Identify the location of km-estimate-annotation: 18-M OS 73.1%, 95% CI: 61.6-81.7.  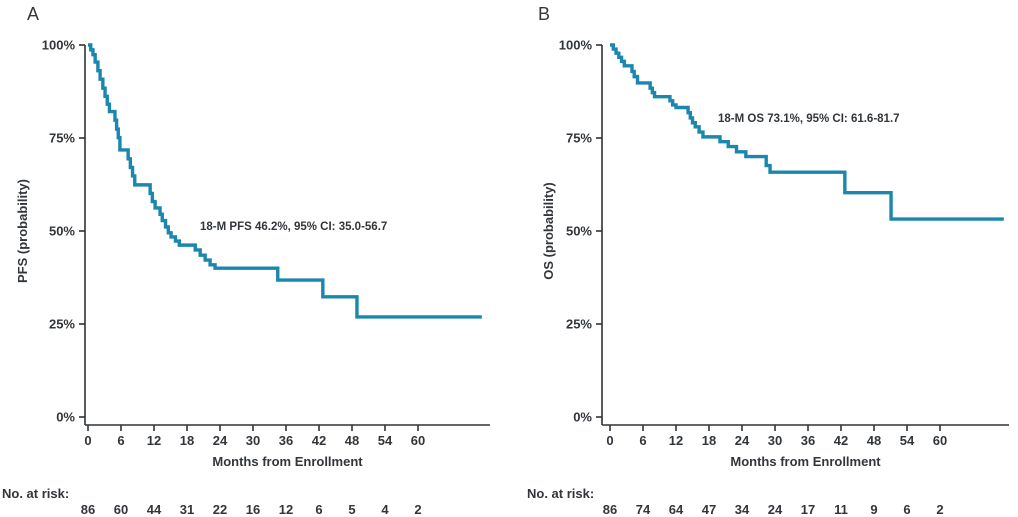
(809, 119).